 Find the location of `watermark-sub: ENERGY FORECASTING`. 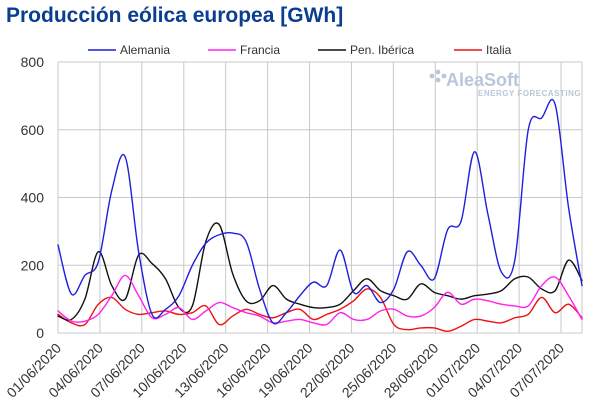

watermark-sub: ENERGY FORECASTING is located at coordinates (529, 93).